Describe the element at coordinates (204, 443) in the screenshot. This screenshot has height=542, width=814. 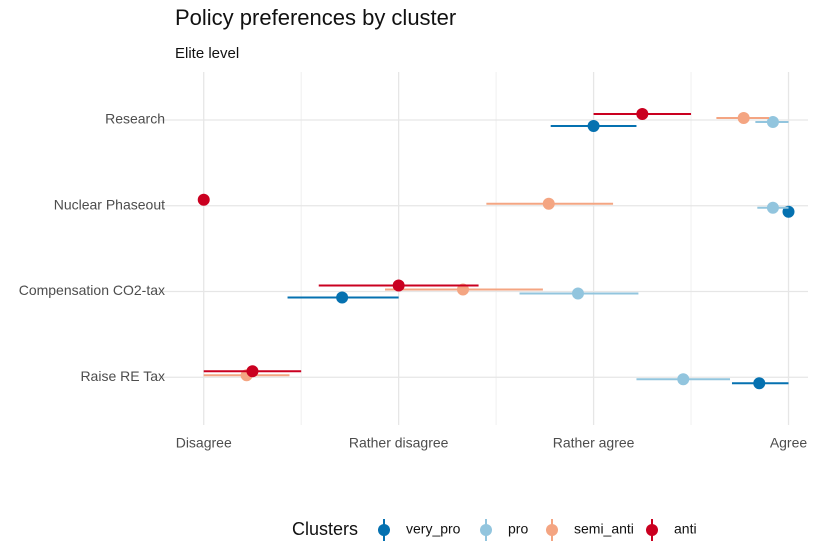
I see `x-tick-label: Disagree` at that location.